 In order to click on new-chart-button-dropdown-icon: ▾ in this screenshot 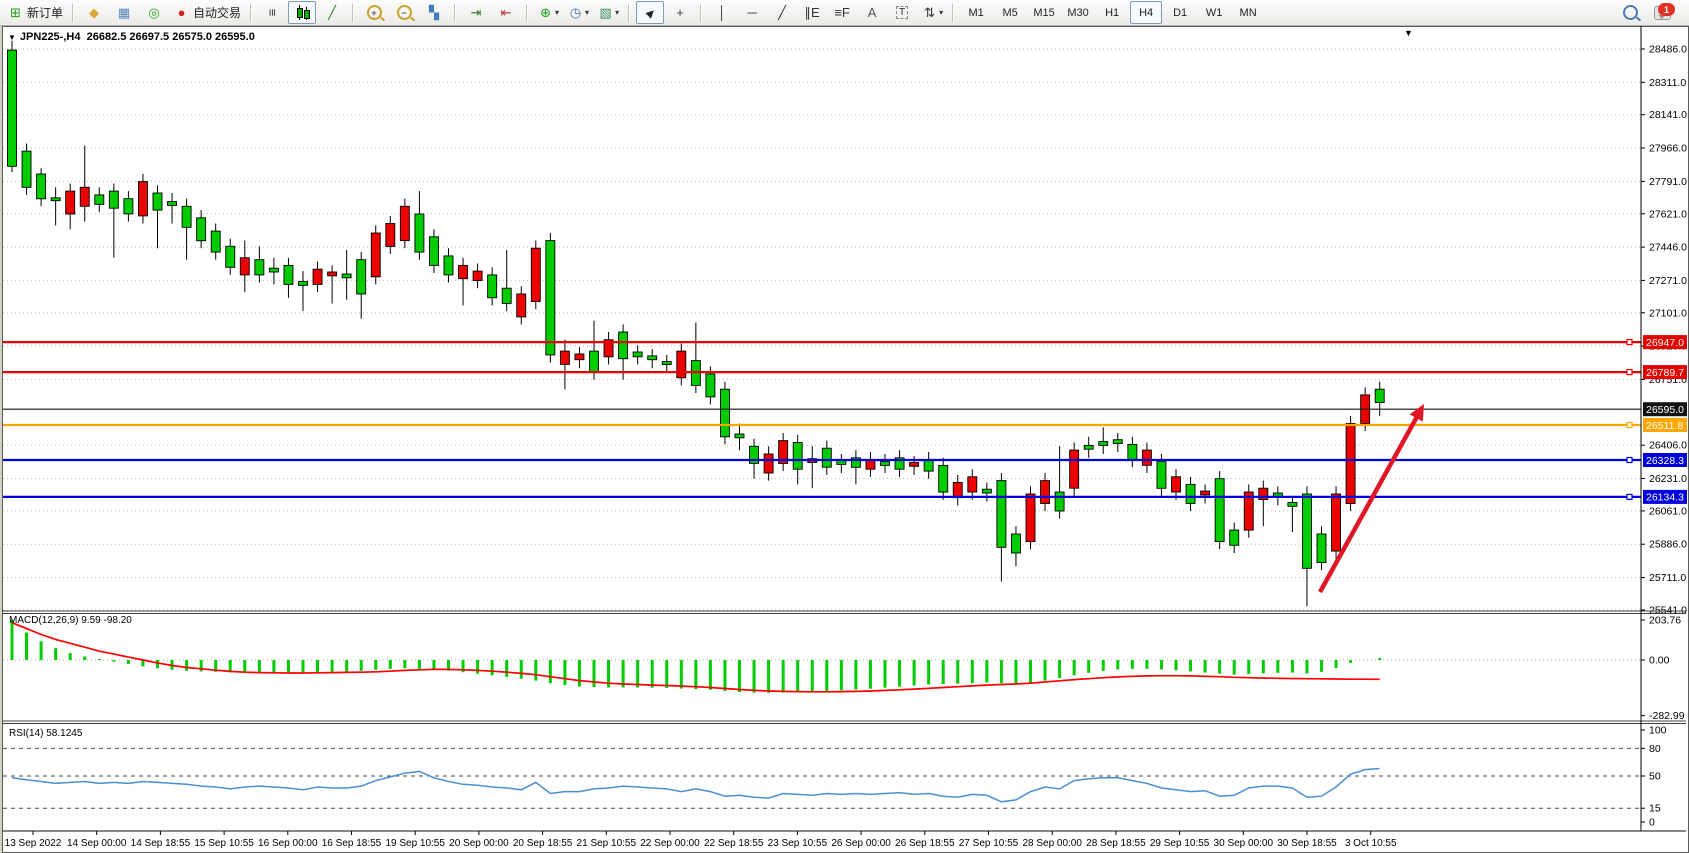, I will do `click(557, 12)`.